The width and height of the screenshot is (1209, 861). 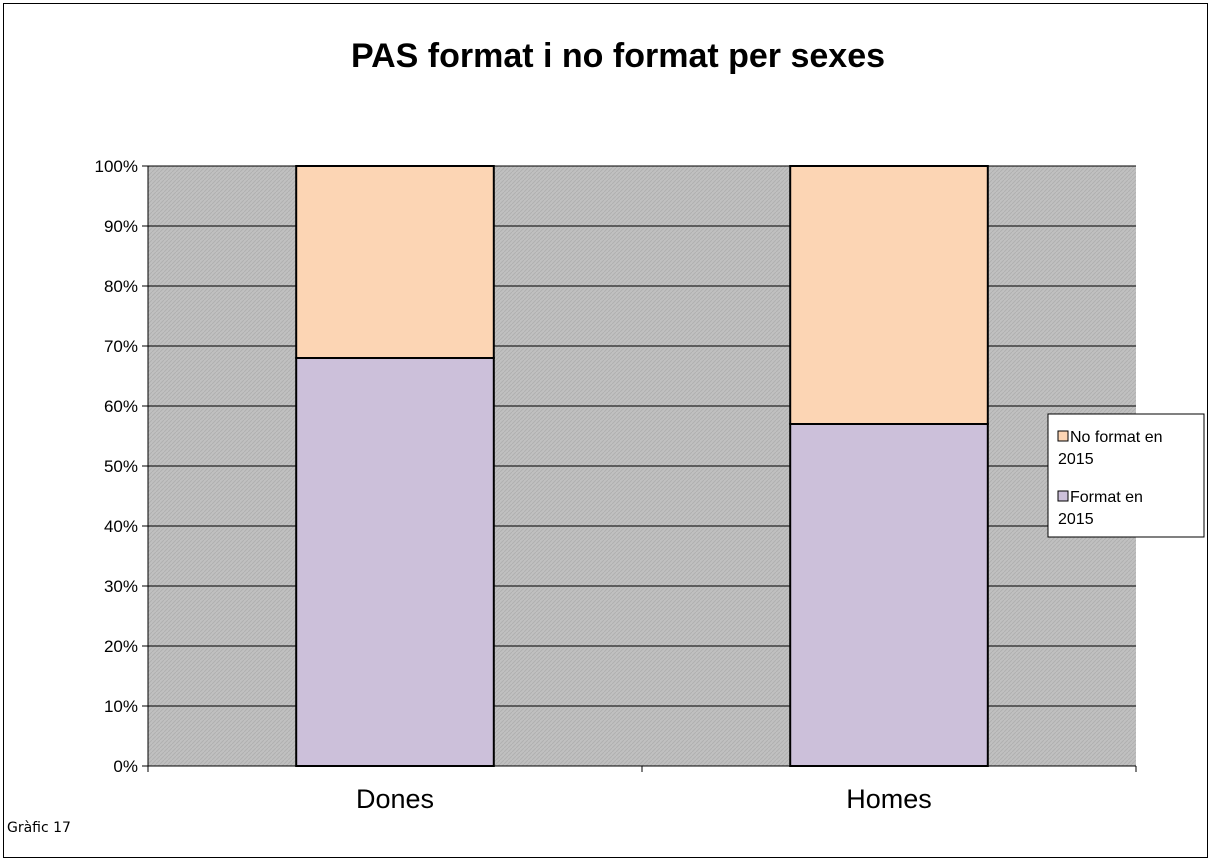 What do you see at coordinates (121, 466) in the screenshot?
I see `y-tick-label: 50%` at bounding box center [121, 466].